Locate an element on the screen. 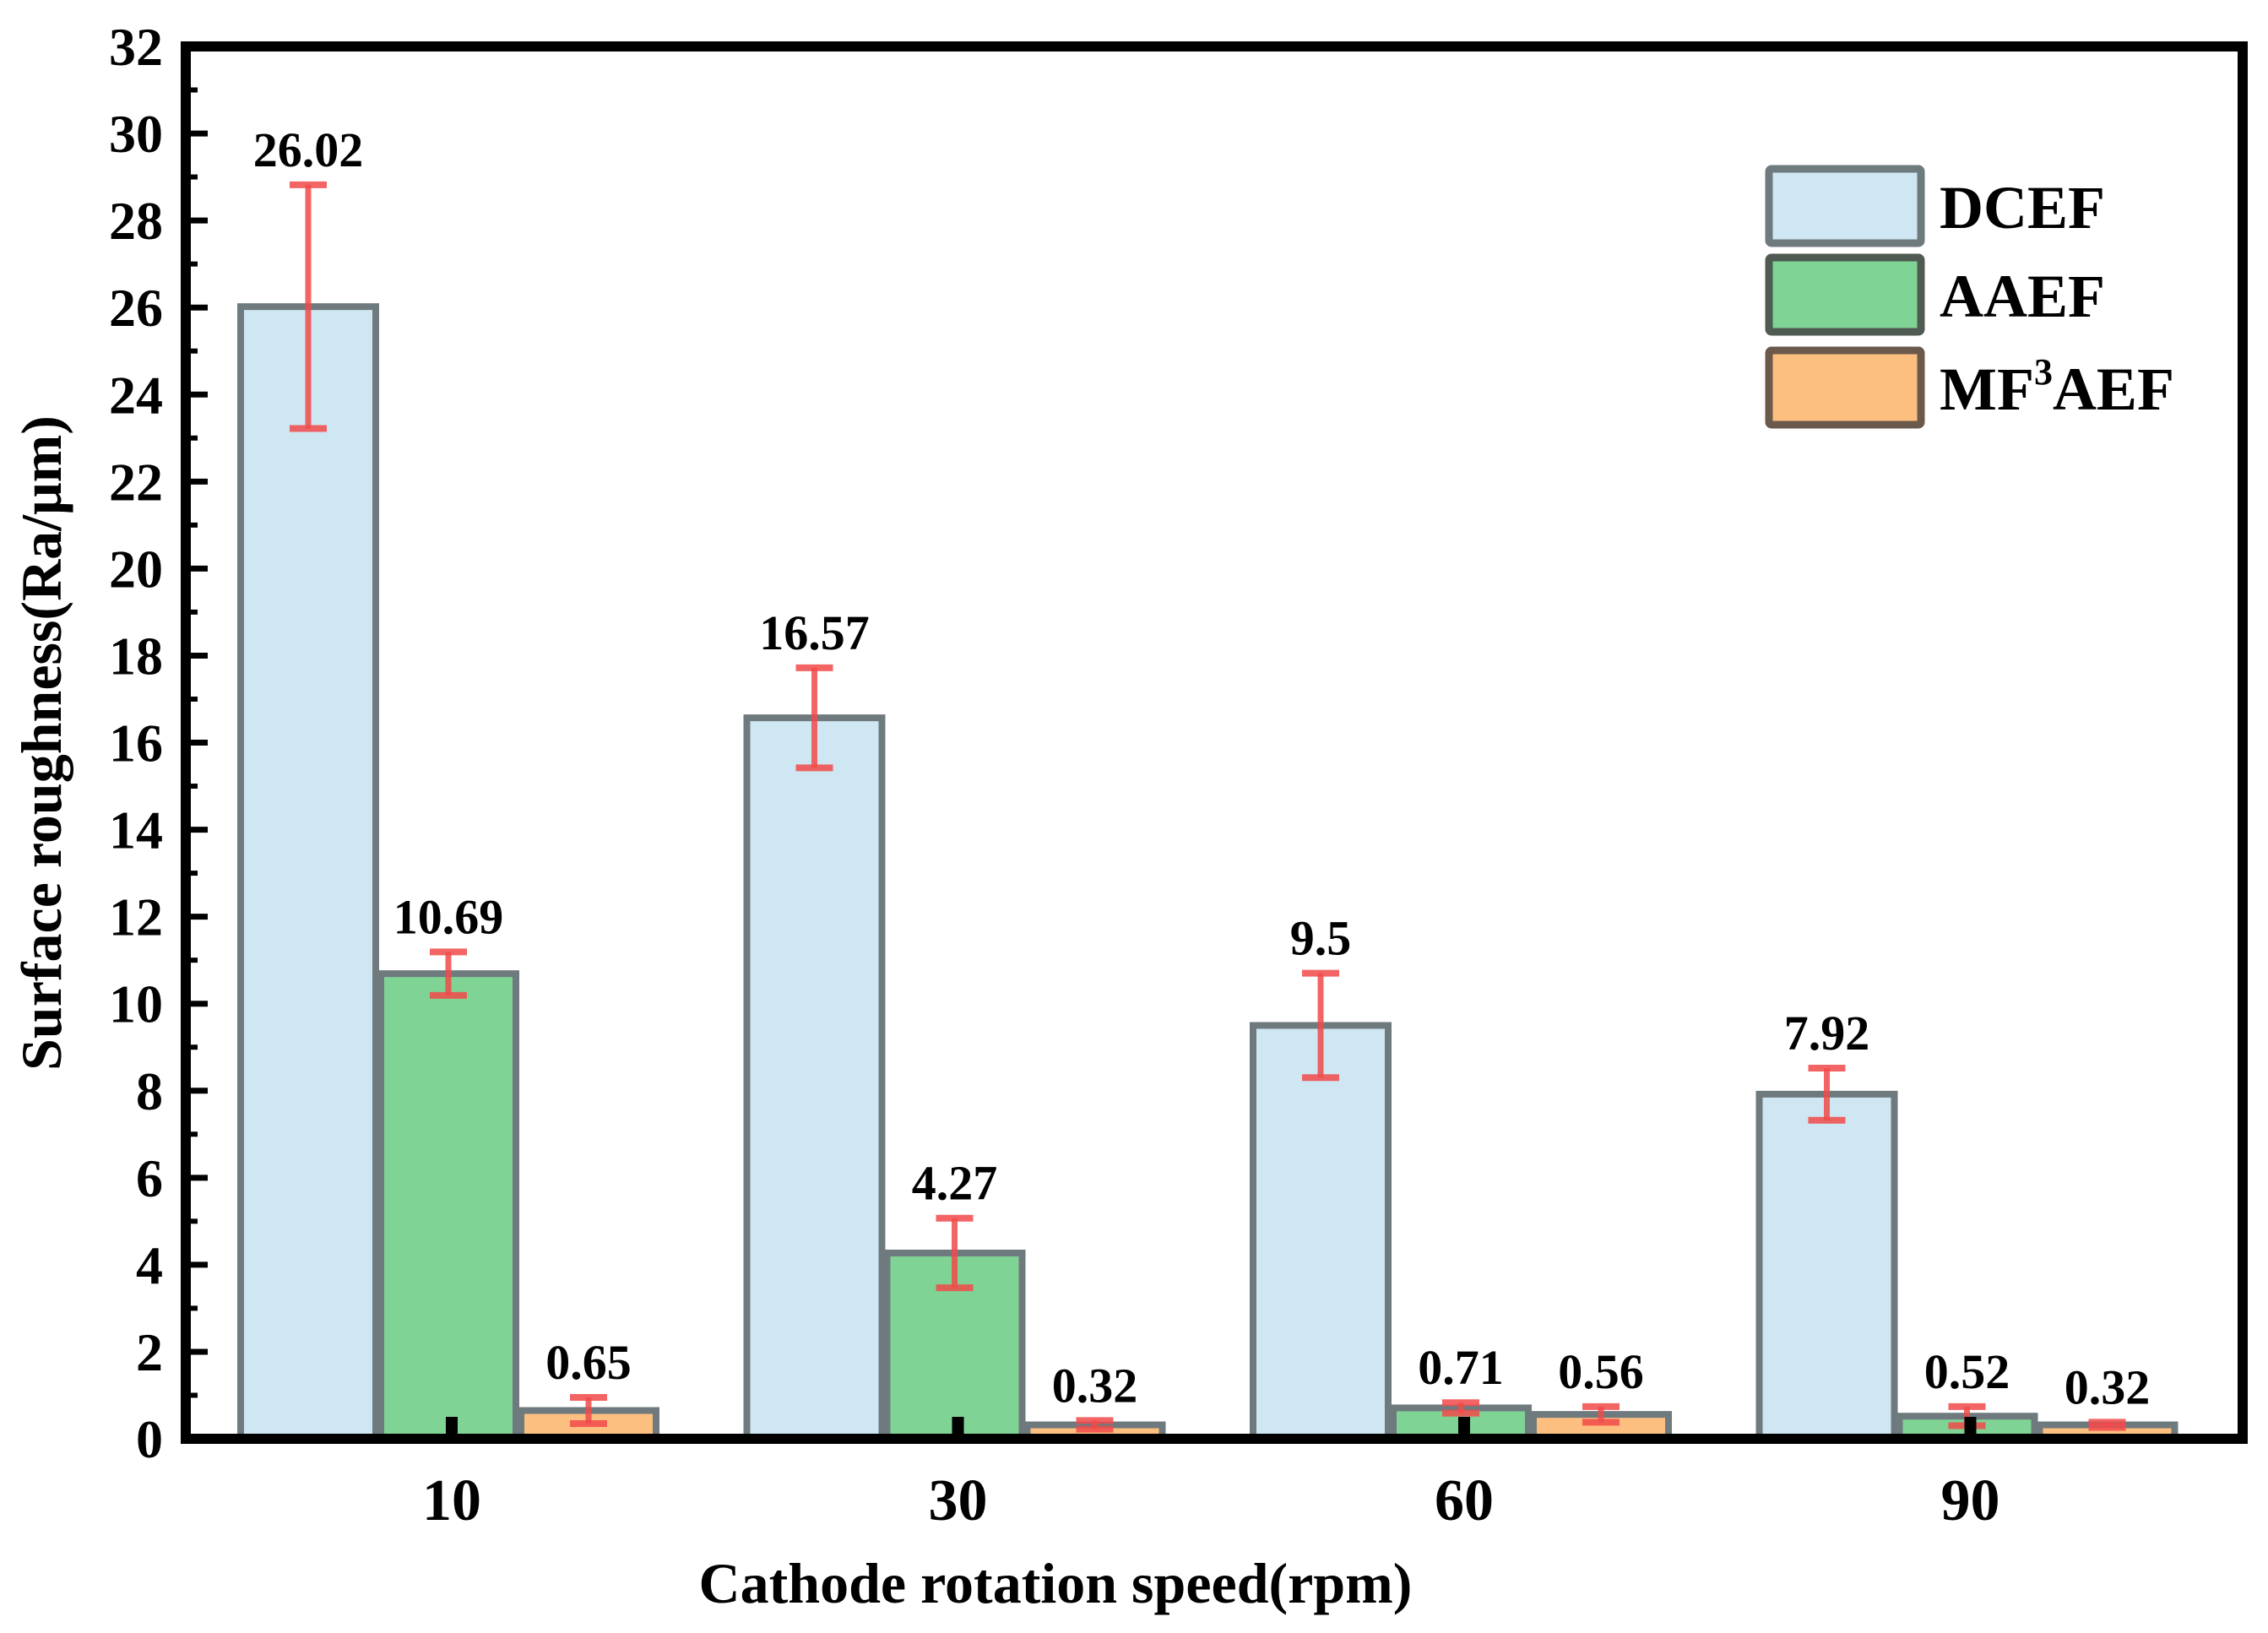 The height and width of the screenshot is (1633, 2268). data-label-mf3aef-60: 0.56 is located at coordinates (1601, 1371).